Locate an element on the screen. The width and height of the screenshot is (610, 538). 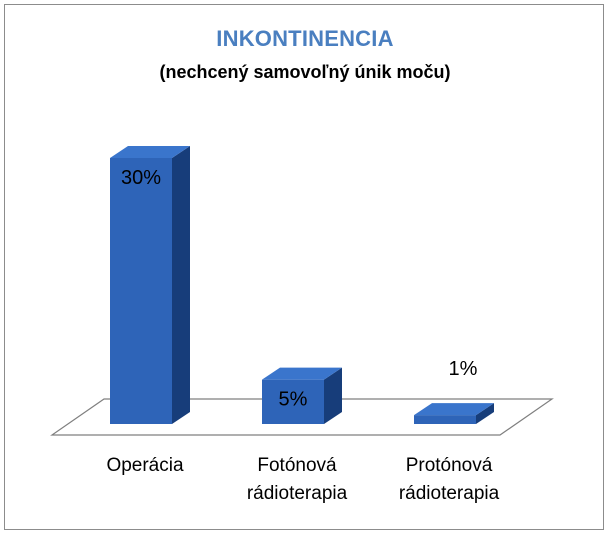
data-label-0: 30% is located at coordinates (141, 178).